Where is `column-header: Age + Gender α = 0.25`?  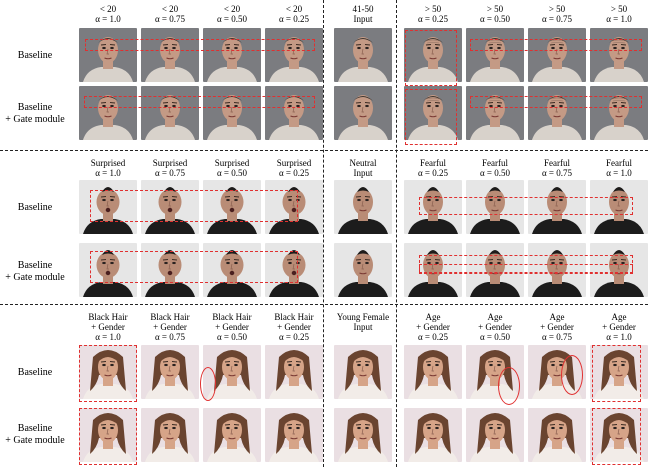
column-header: Age + Gender α = 0.25 is located at coordinates (433, 327).